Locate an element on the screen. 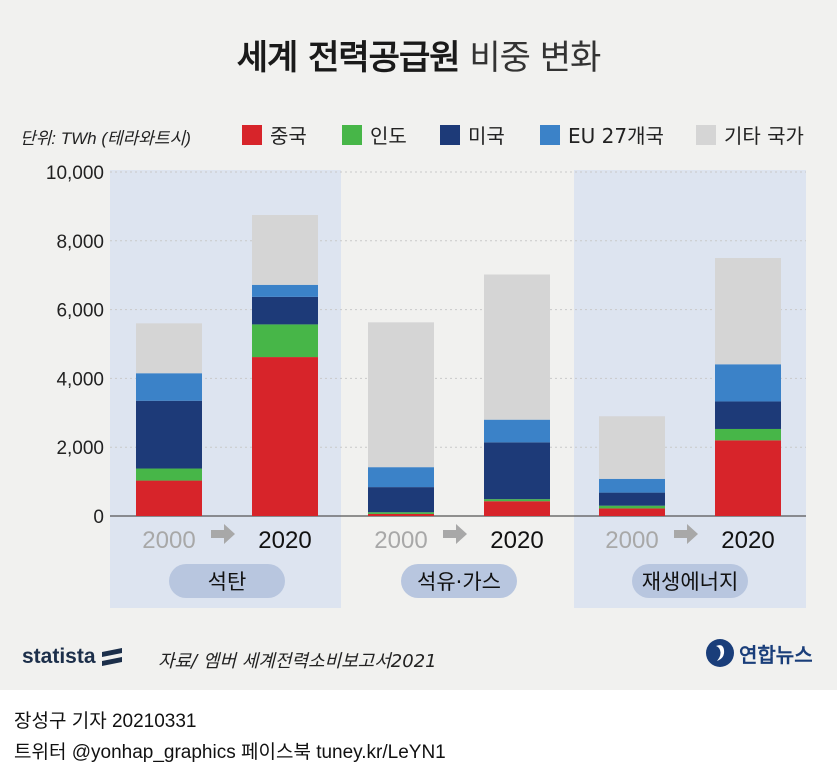  yonhap-wordmark: 연합뉴스 is located at coordinates (776, 654).